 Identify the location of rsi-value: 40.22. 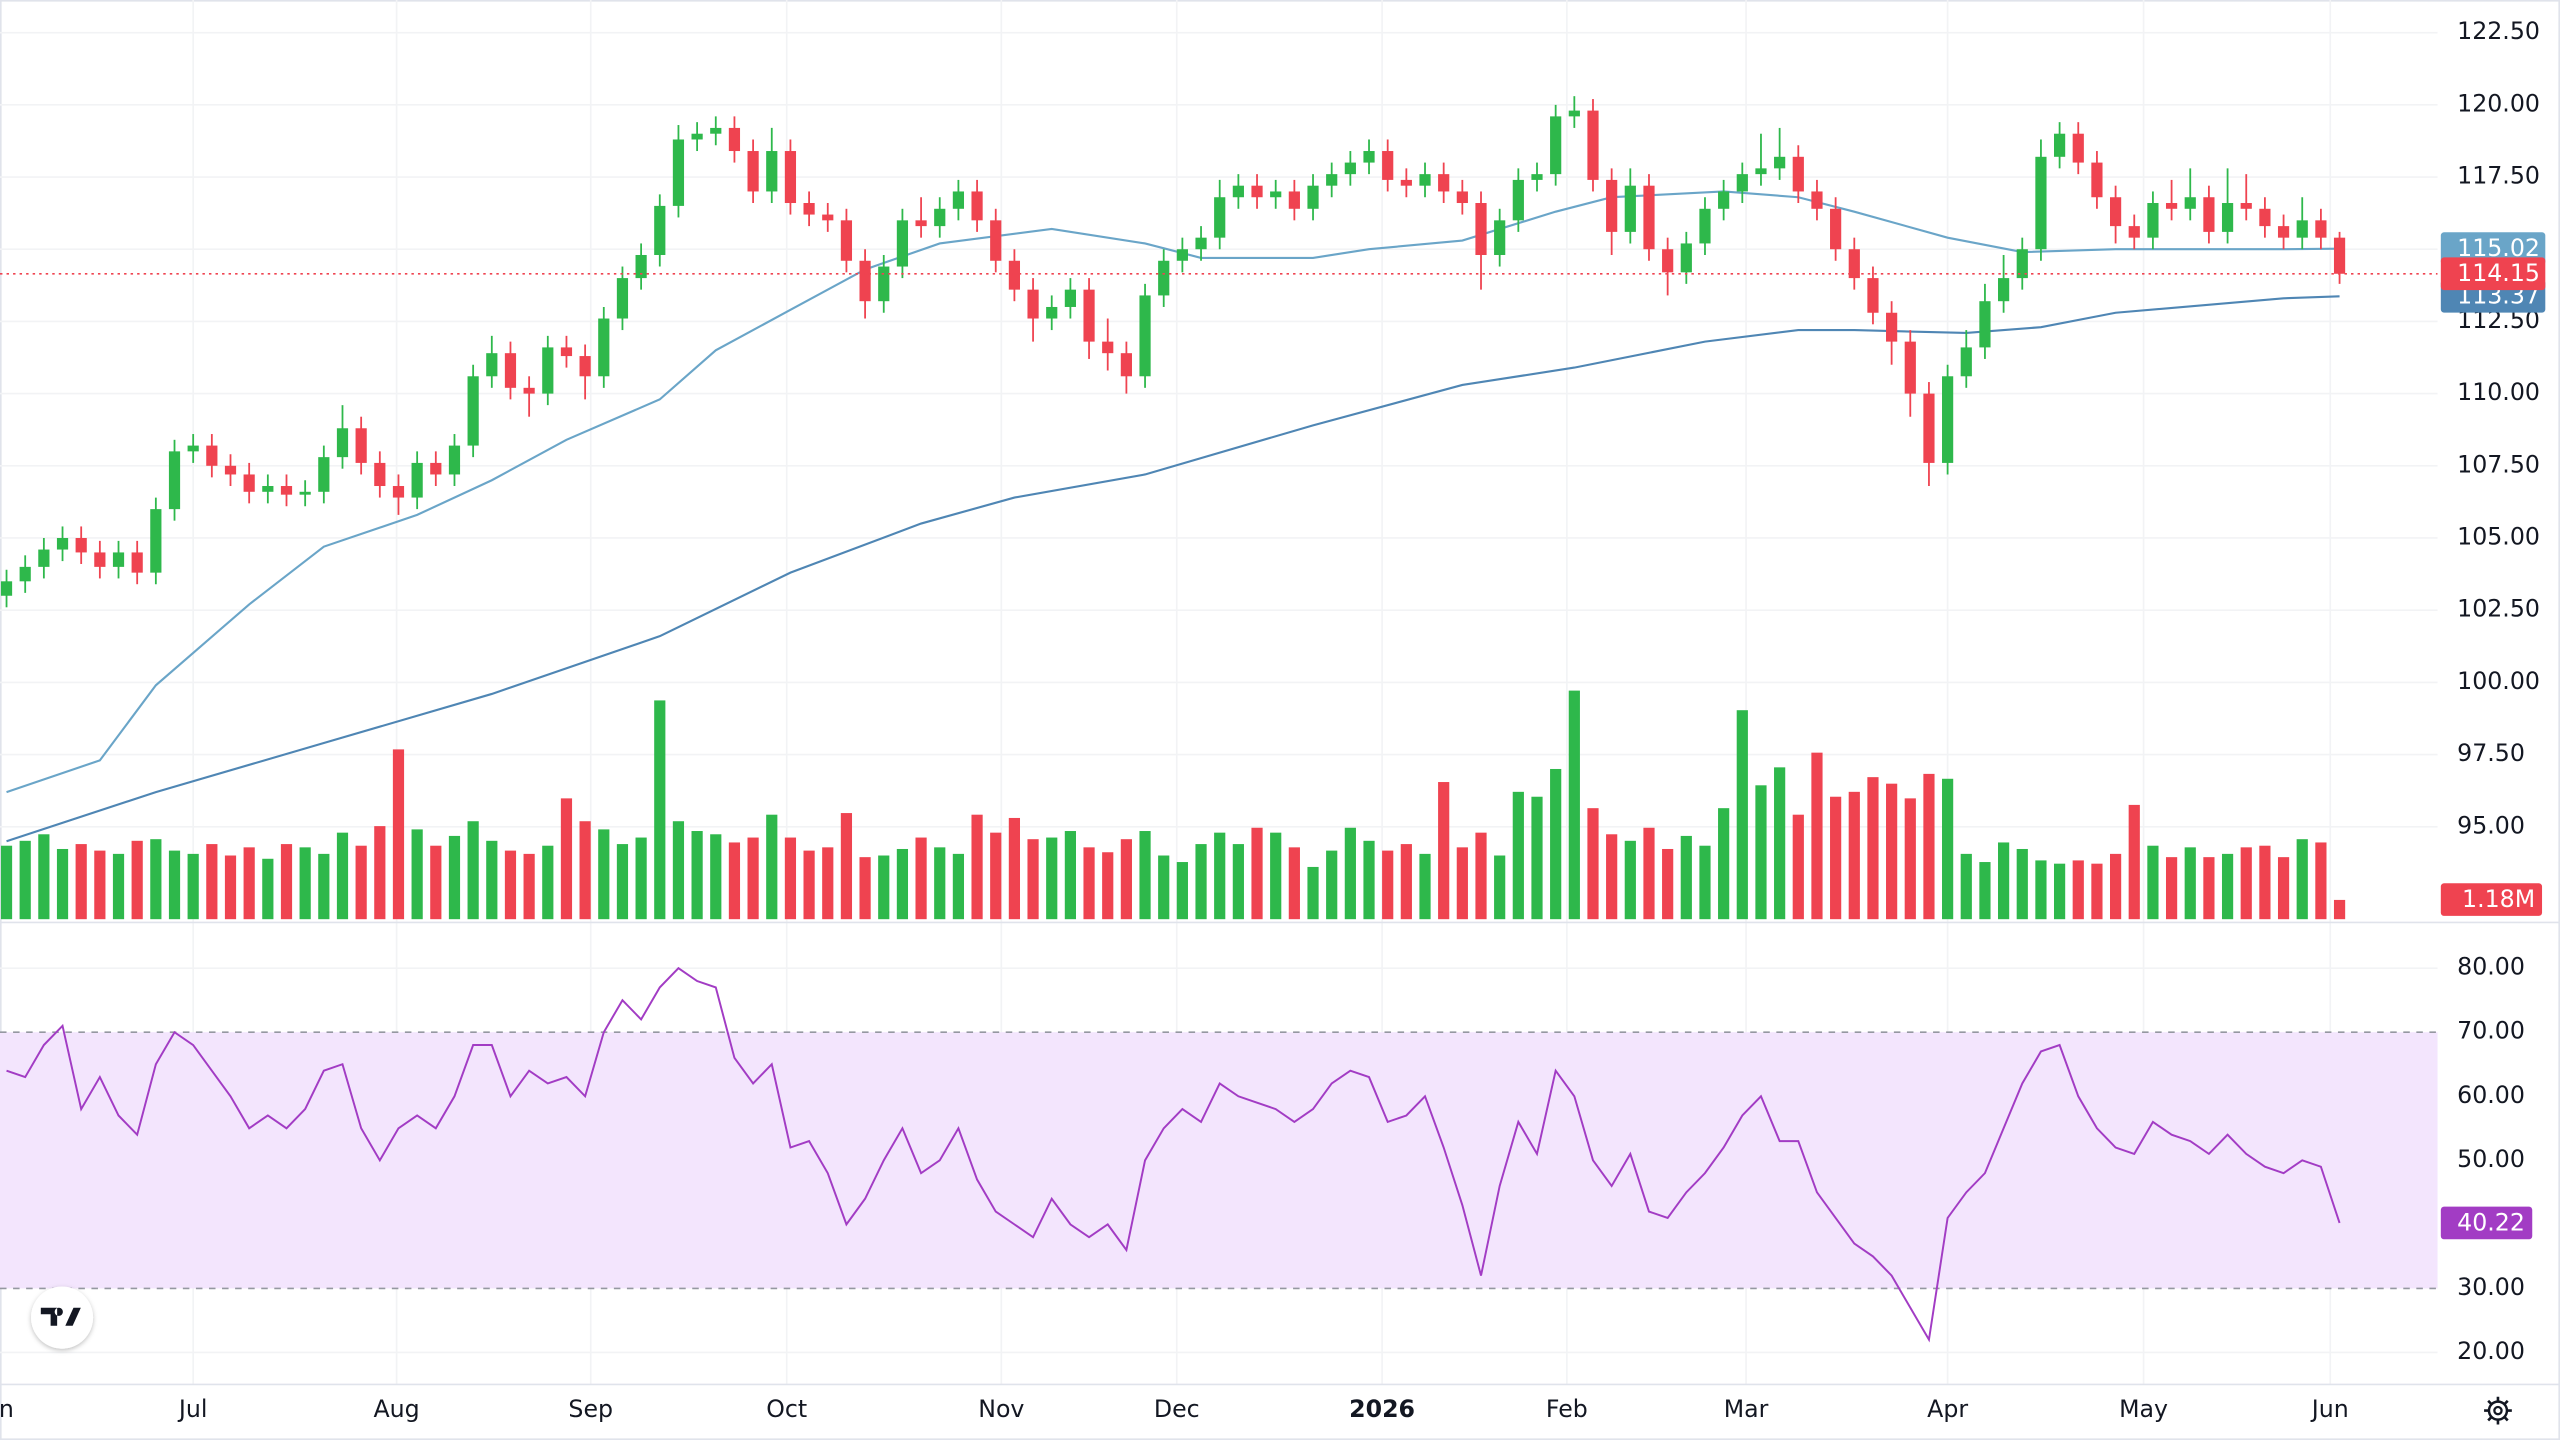
(2491, 1222).